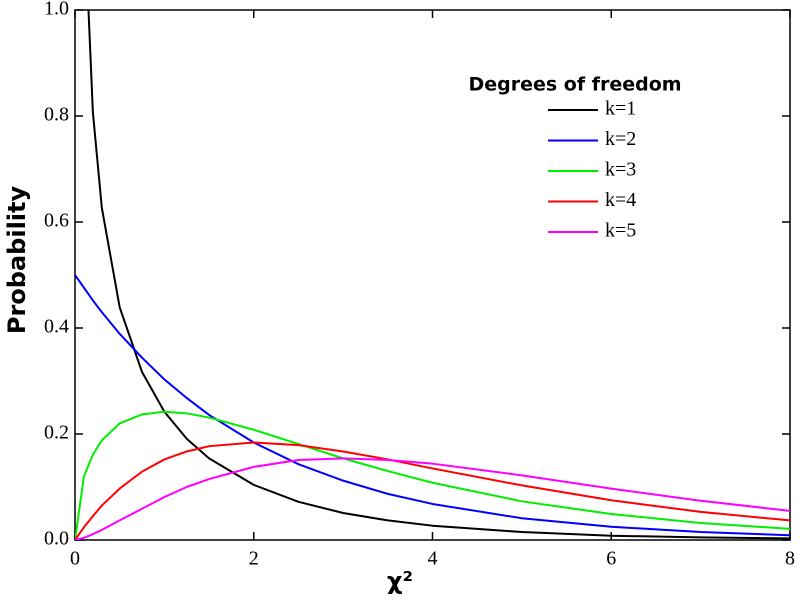  What do you see at coordinates (56, 539) in the screenshot?
I see `y-tick-label: 0.0` at bounding box center [56, 539].